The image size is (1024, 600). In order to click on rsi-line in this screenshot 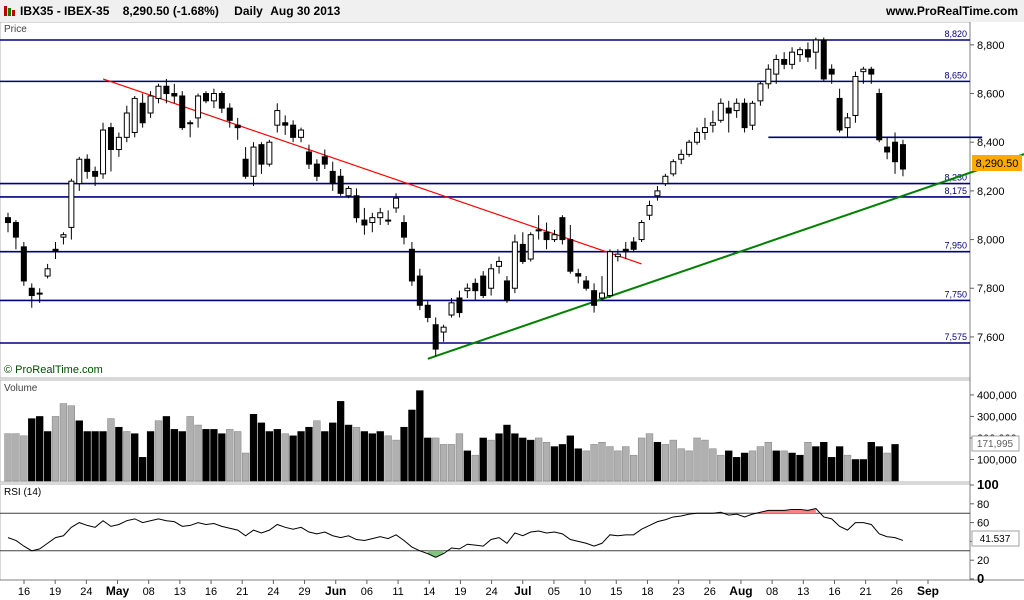, I will do `click(455, 532)`.